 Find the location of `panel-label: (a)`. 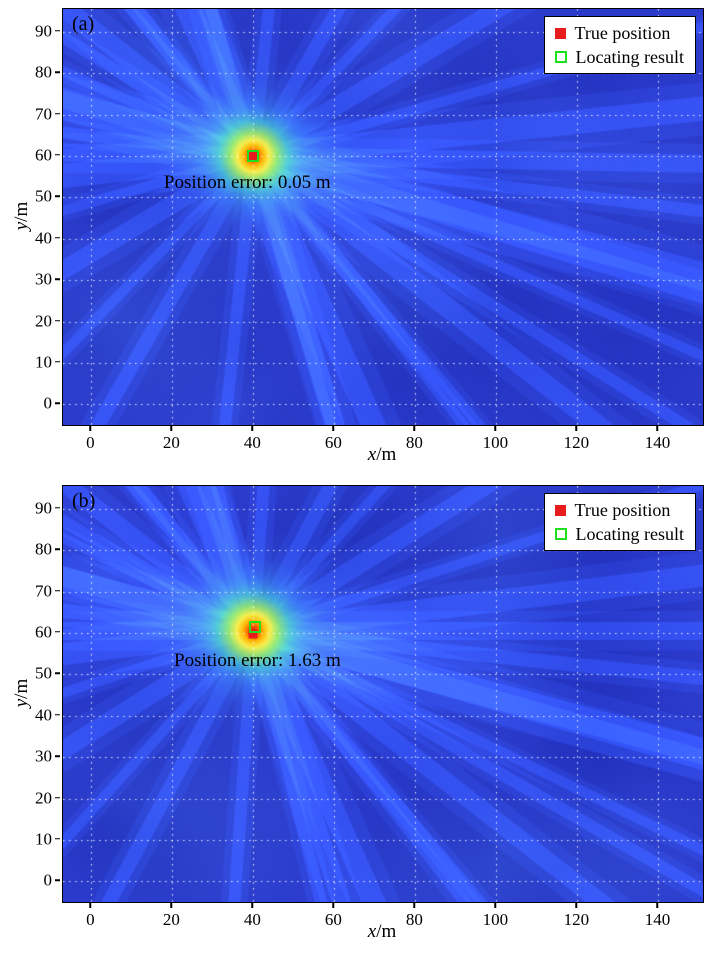

panel-label: (a) is located at coordinates (83, 24).